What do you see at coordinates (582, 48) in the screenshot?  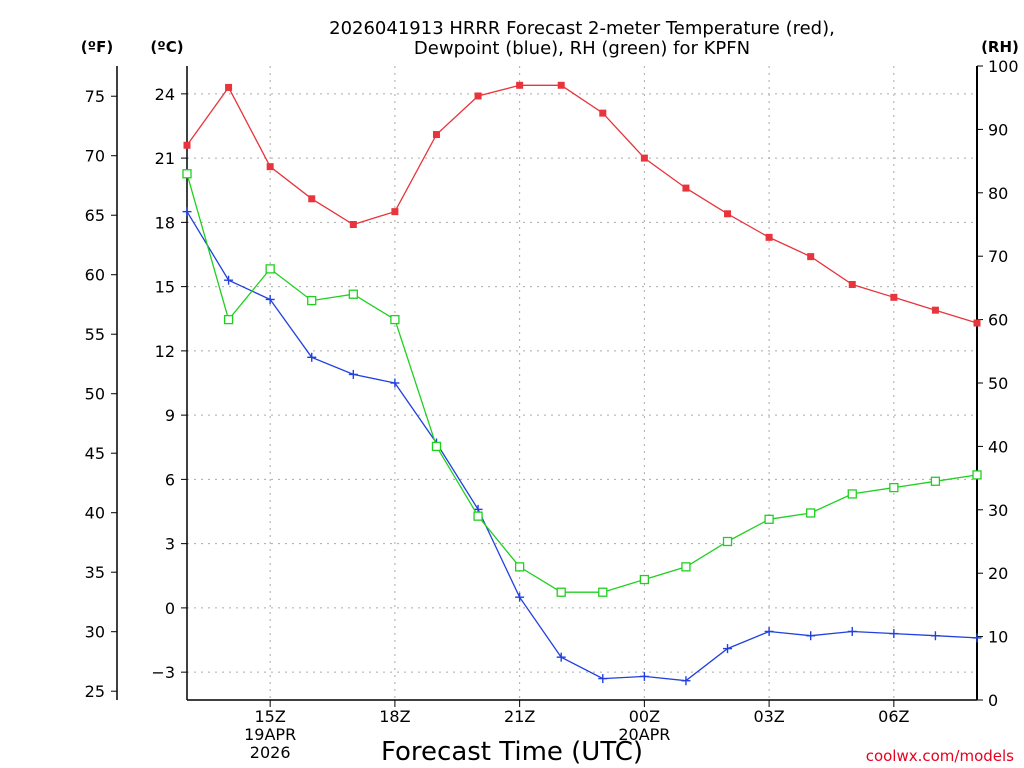 I see `chart-title-line-2: Dewpoint (blue), RH (green) for KPFN` at bounding box center [582, 48].